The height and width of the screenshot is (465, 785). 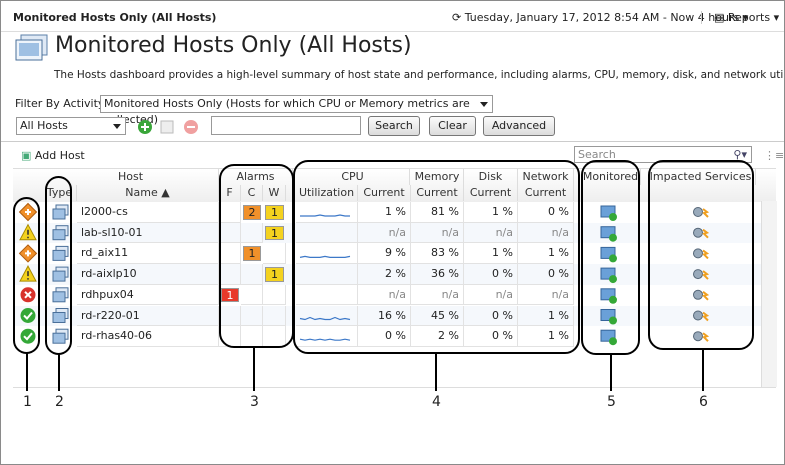 I want to click on add-host: ▣ Add Host, so click(x=53, y=155).